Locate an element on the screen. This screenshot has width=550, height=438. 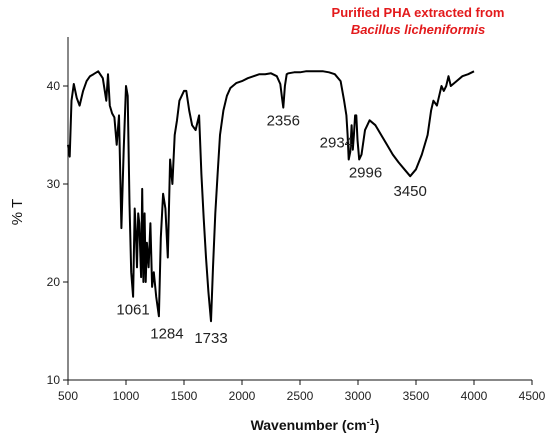
y-tick-label: 30 is located at coordinates (54, 184).